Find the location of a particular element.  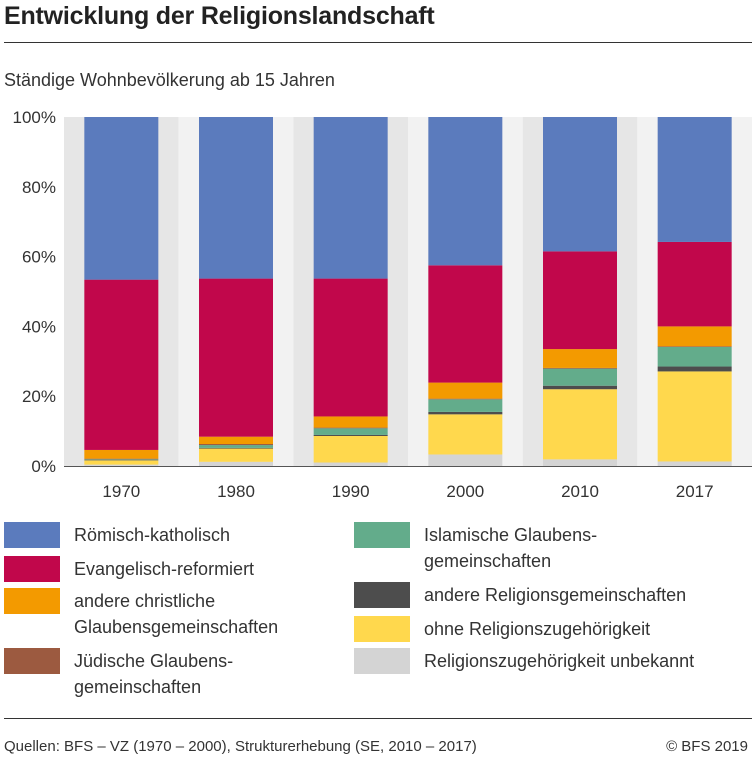

y-tick-label: 20% is located at coordinates (39, 396).